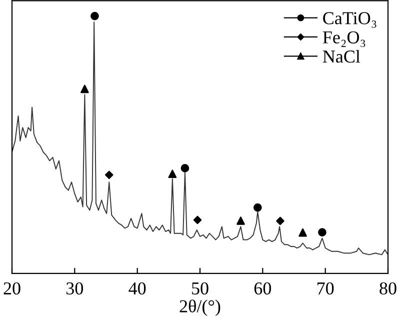 This screenshot has height=321, width=400. I want to click on x-tick-label: 60, so click(263, 288).